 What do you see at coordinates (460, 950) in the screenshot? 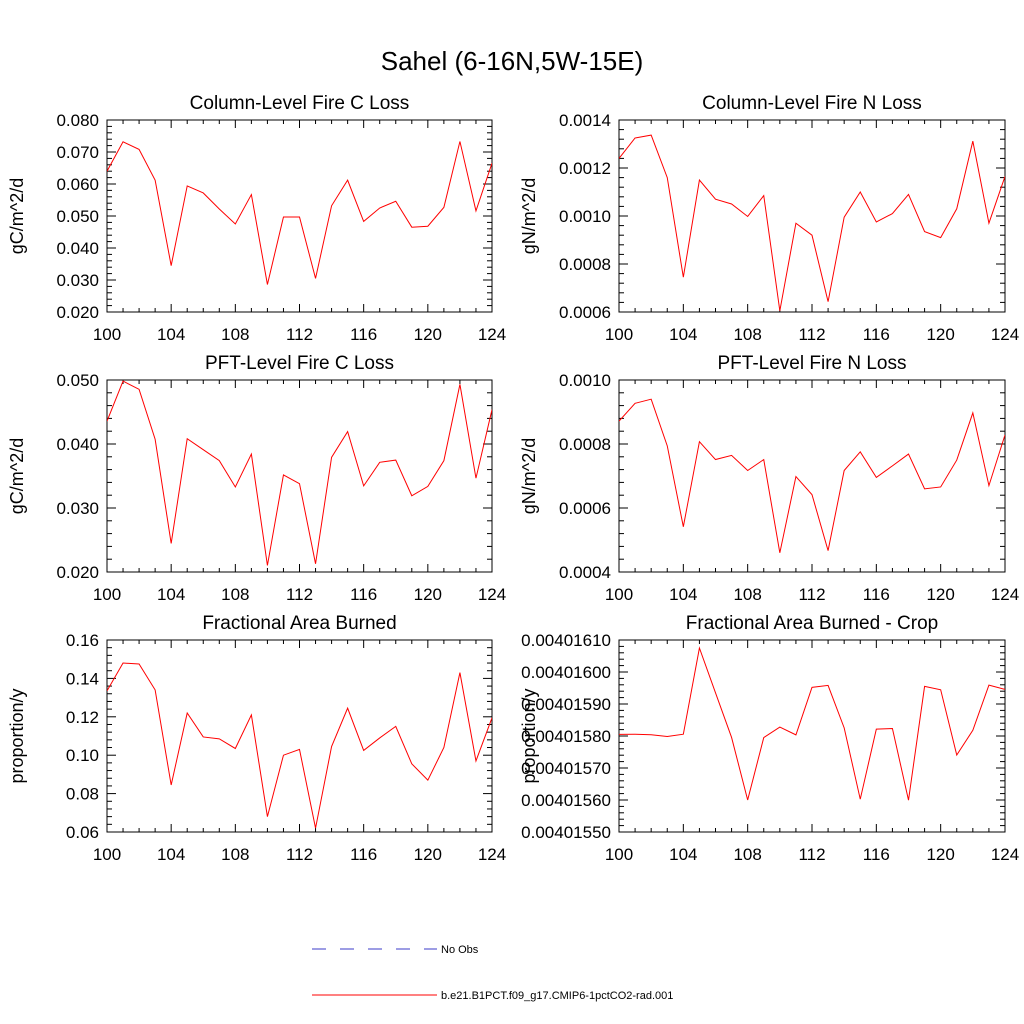
I see `legend-label-no-obs: No Obs` at bounding box center [460, 950].